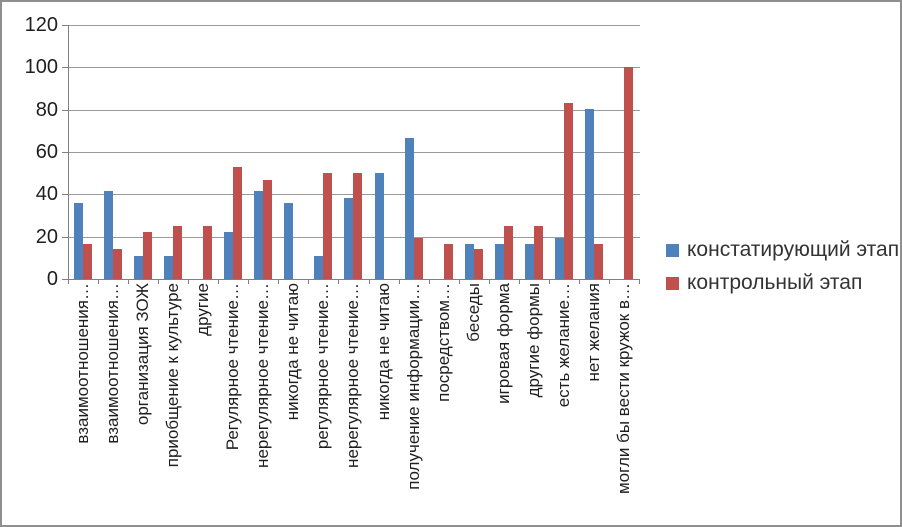  Describe the element at coordinates (473, 312) in the screenshot. I see `x-axis-category-label: беседы` at that location.